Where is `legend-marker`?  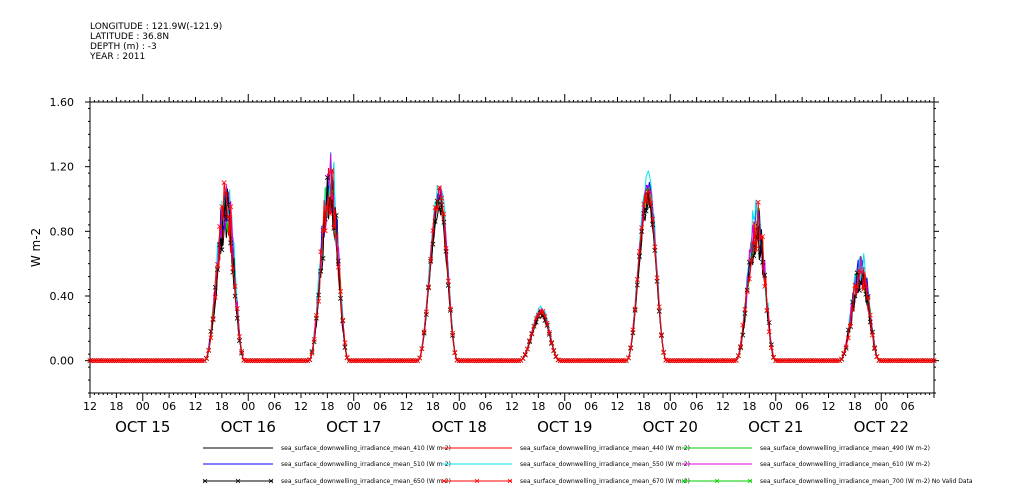 legend-marker is located at coordinates (238, 481).